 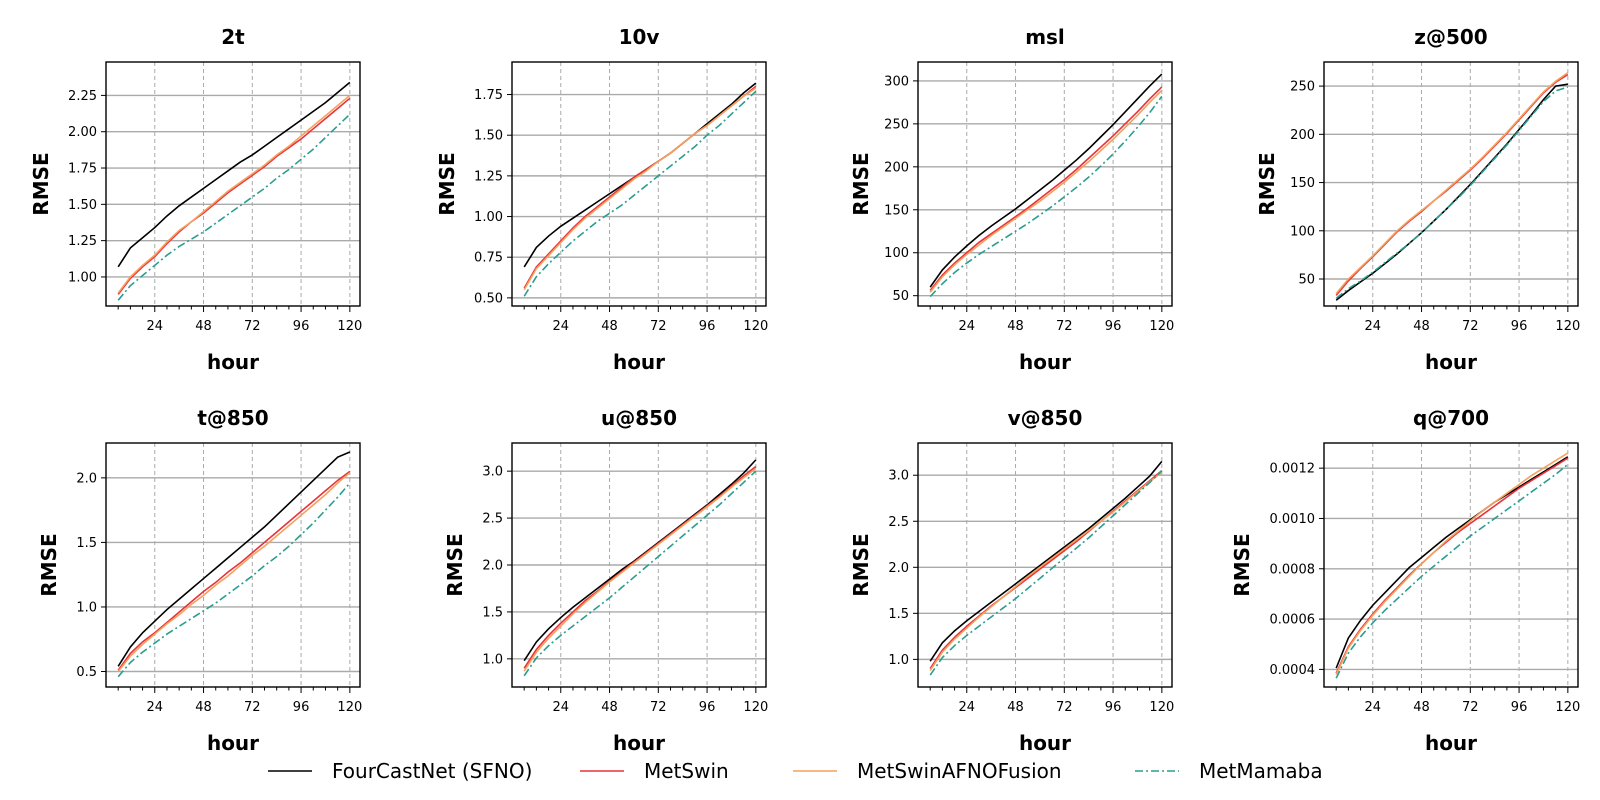 I want to click on y-tick-label: 100, so click(x=1302, y=231).